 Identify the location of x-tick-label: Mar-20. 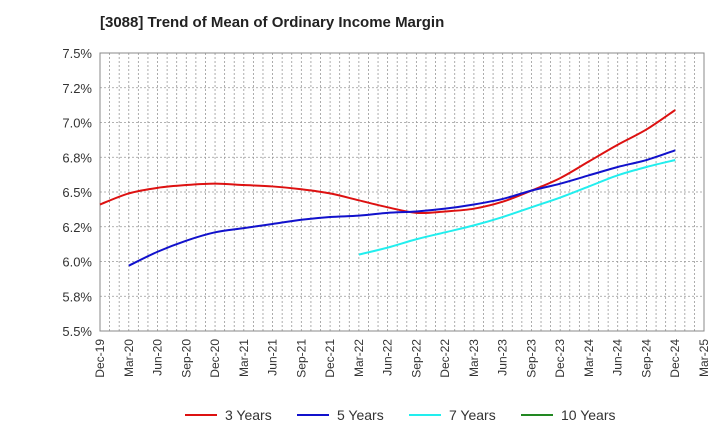
(129, 358).